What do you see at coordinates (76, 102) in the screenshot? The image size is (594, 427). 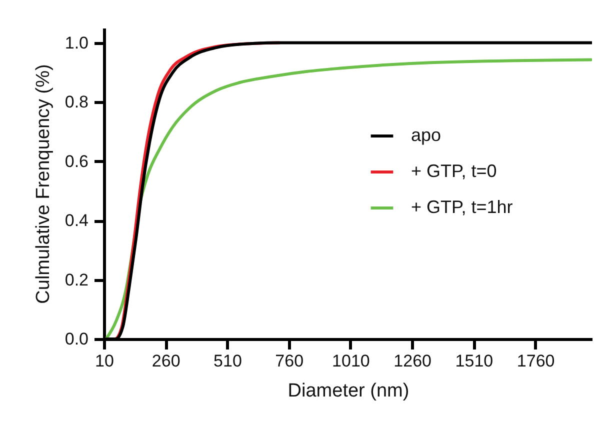 I see `y-tick-label: 0.8` at bounding box center [76, 102].